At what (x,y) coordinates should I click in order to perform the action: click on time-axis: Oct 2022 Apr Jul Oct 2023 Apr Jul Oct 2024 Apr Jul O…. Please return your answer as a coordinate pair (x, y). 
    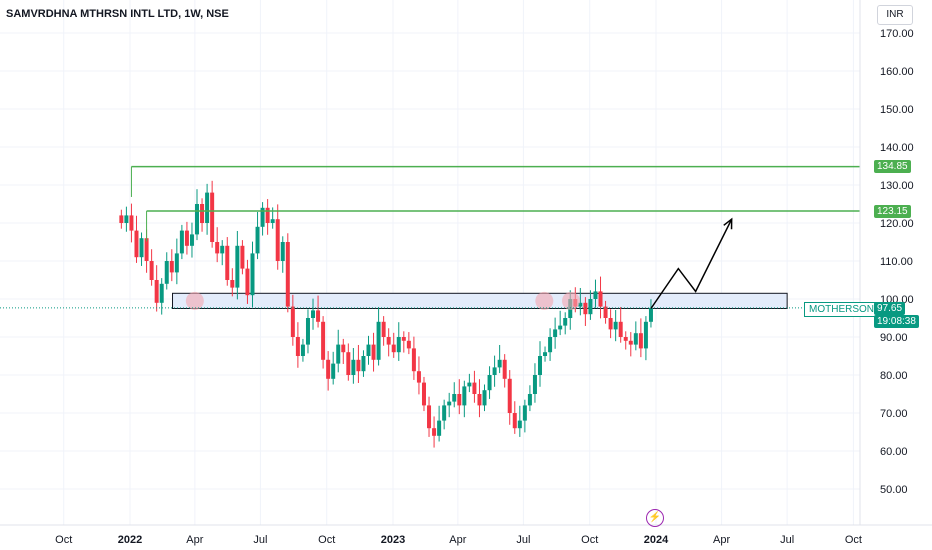
    Looking at the image, I should click on (466, 535).